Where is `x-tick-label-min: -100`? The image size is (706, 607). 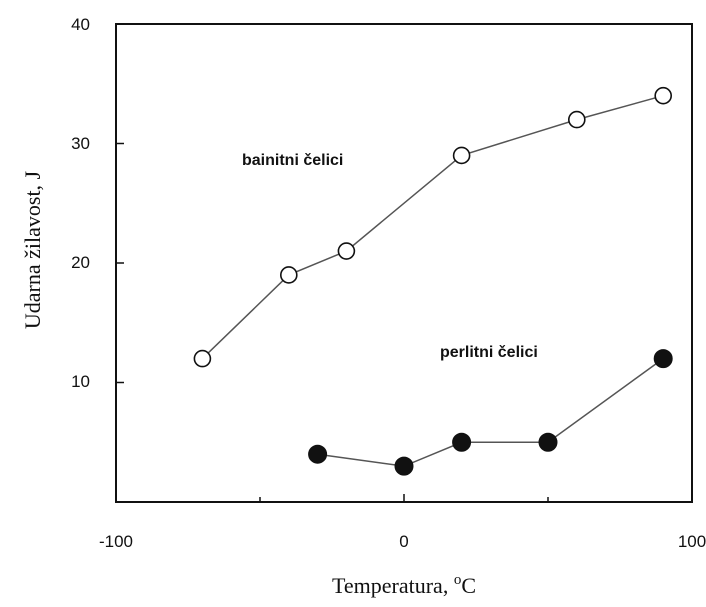
x-tick-label-min: -100 is located at coordinates (116, 541).